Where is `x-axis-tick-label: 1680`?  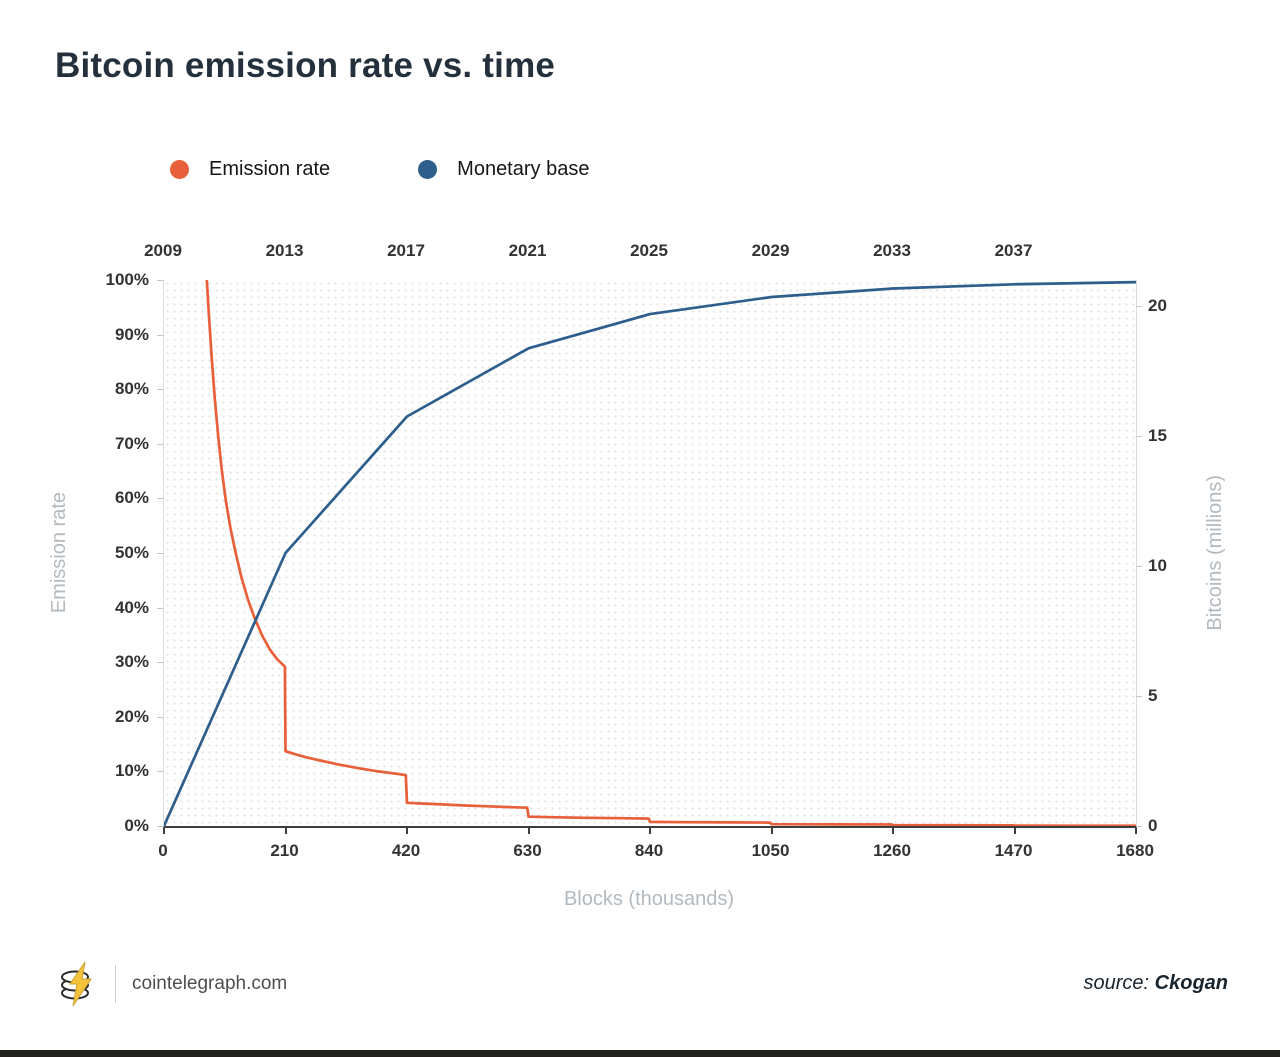 x-axis-tick-label: 1680 is located at coordinates (1135, 850).